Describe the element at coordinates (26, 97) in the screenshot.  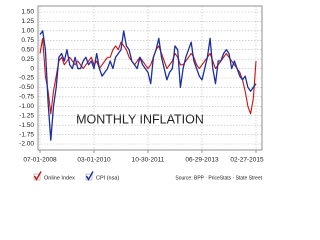
I see `y-tick-label: -0.75` at that location.